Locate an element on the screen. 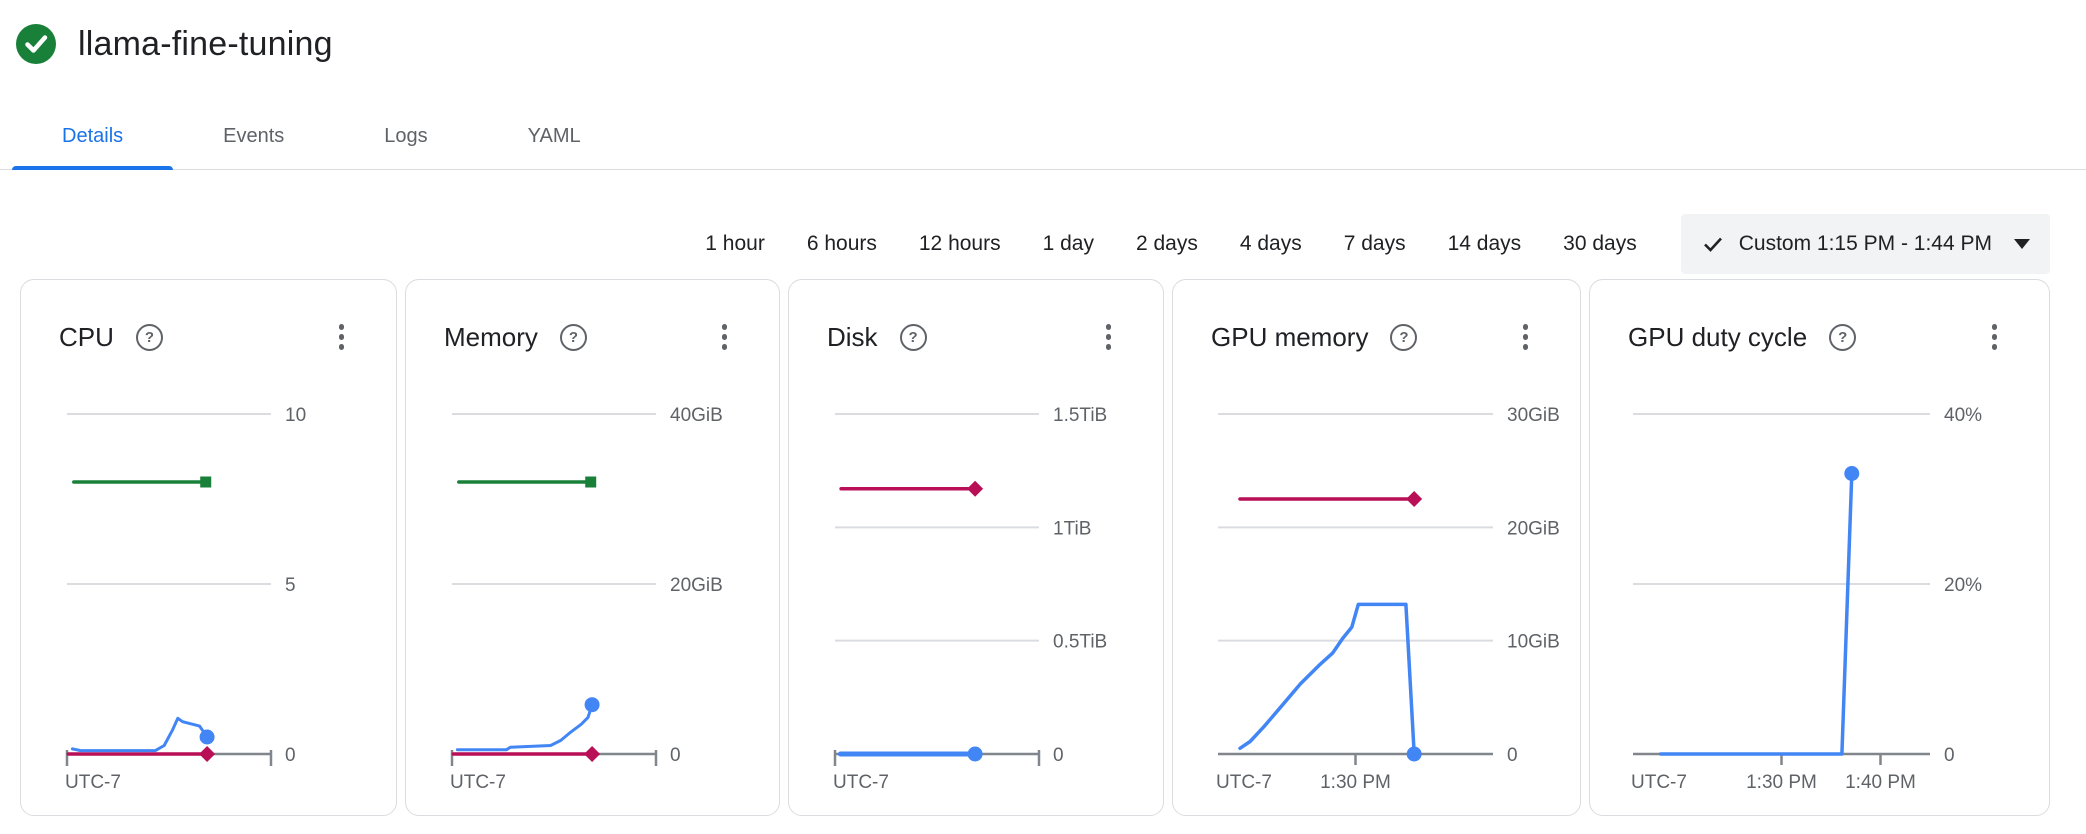 This screenshot has width=2086, height=834. tab-bar: Details Events Logs YAML is located at coordinates (1043, 139).